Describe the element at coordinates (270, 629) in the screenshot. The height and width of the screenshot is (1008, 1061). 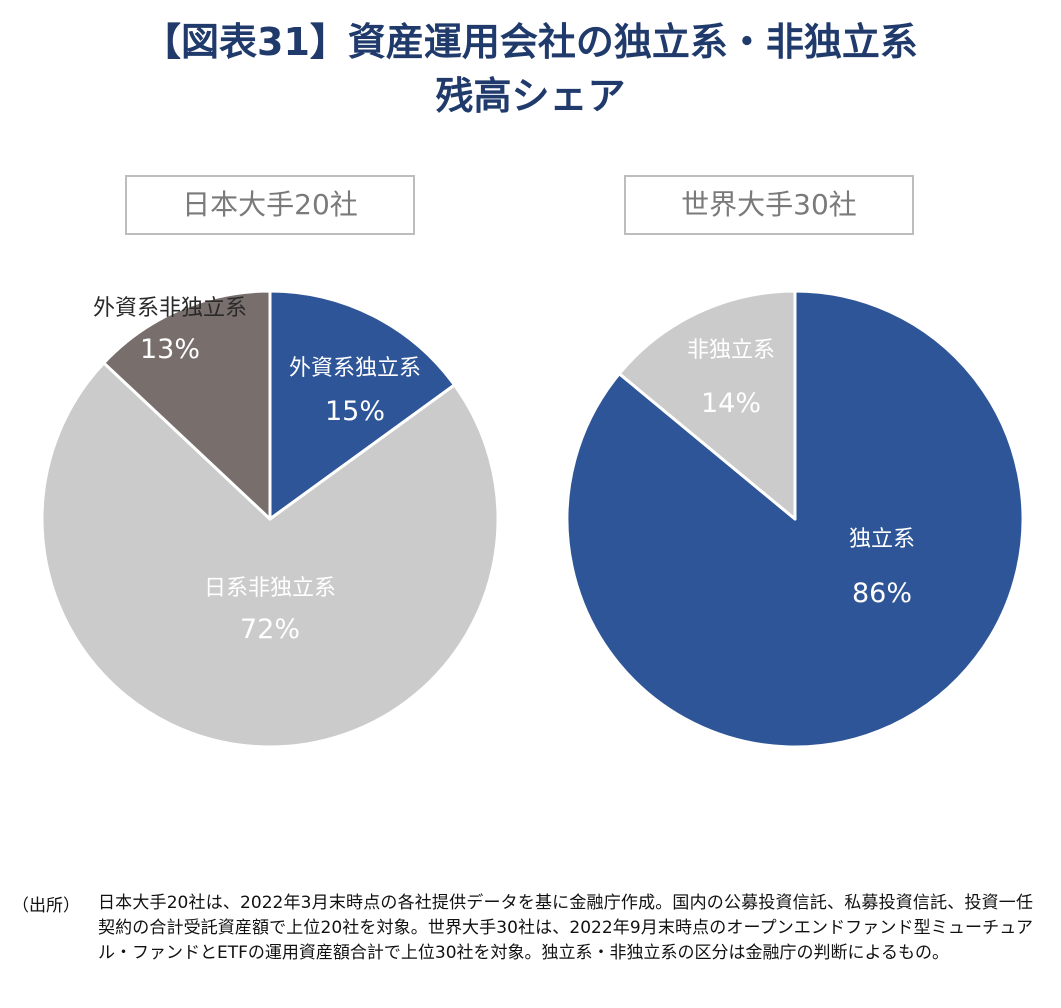
I see `pie1-slice-2-value: 72%` at that location.